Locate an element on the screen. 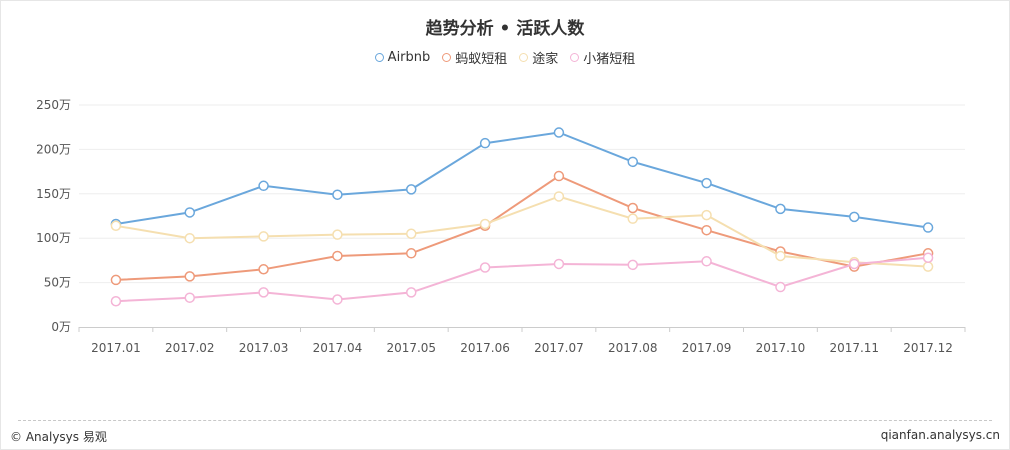  legend-marker-tujia is located at coordinates (524, 57).